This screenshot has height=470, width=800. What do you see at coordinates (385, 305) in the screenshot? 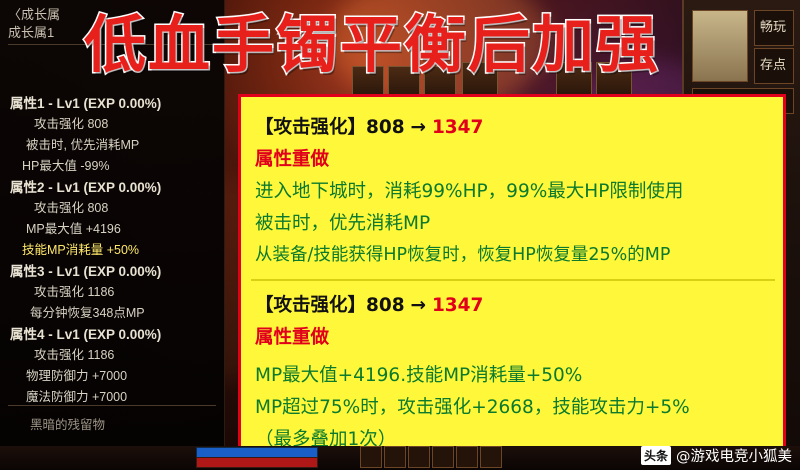
I see `tooltip-block-1-from: 808` at bounding box center [385, 305].